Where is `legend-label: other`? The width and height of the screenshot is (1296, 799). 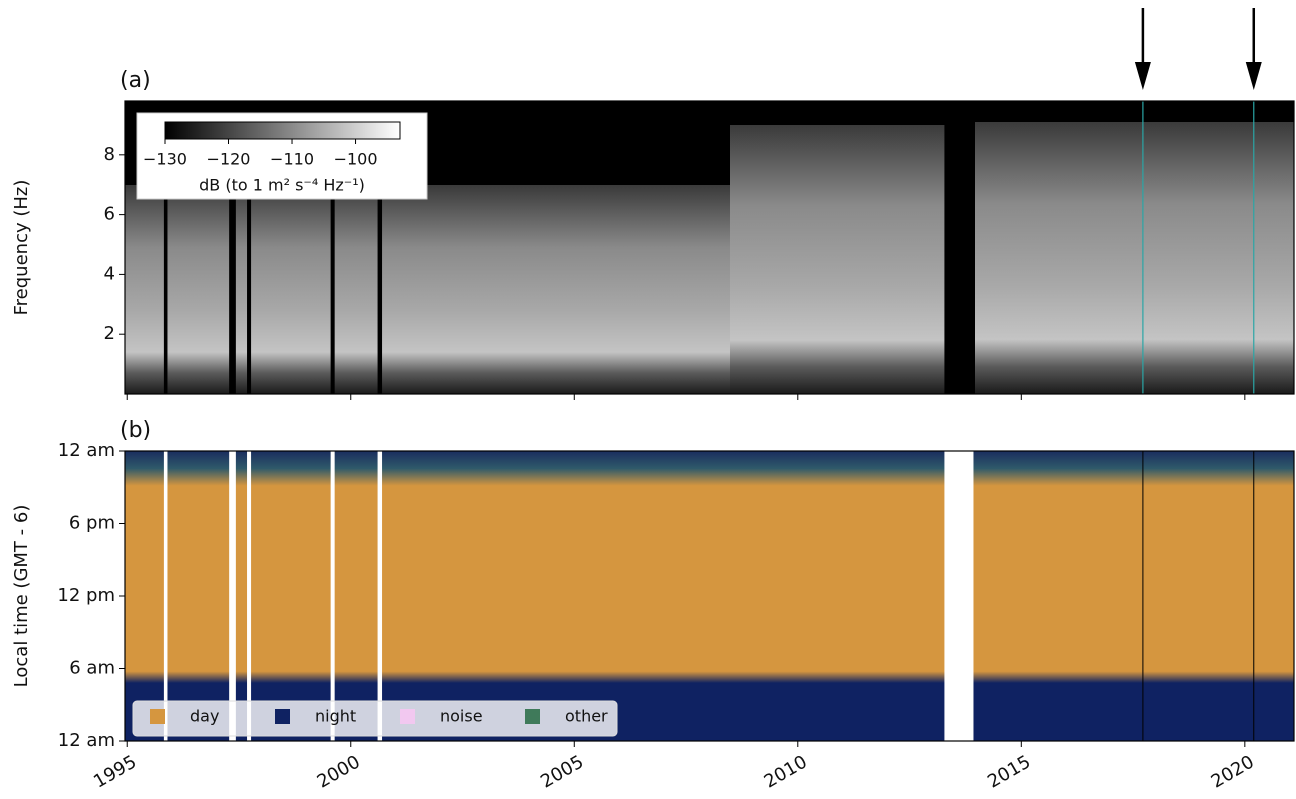 legend-label: other is located at coordinates (586, 716).